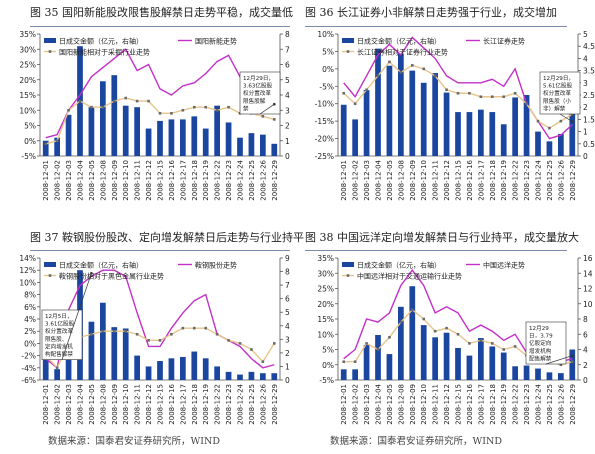 The height and width of the screenshot is (454, 595). What do you see at coordinates (588, 304) in the screenshot?
I see `right-tick-label: 10` at bounding box center [588, 304].